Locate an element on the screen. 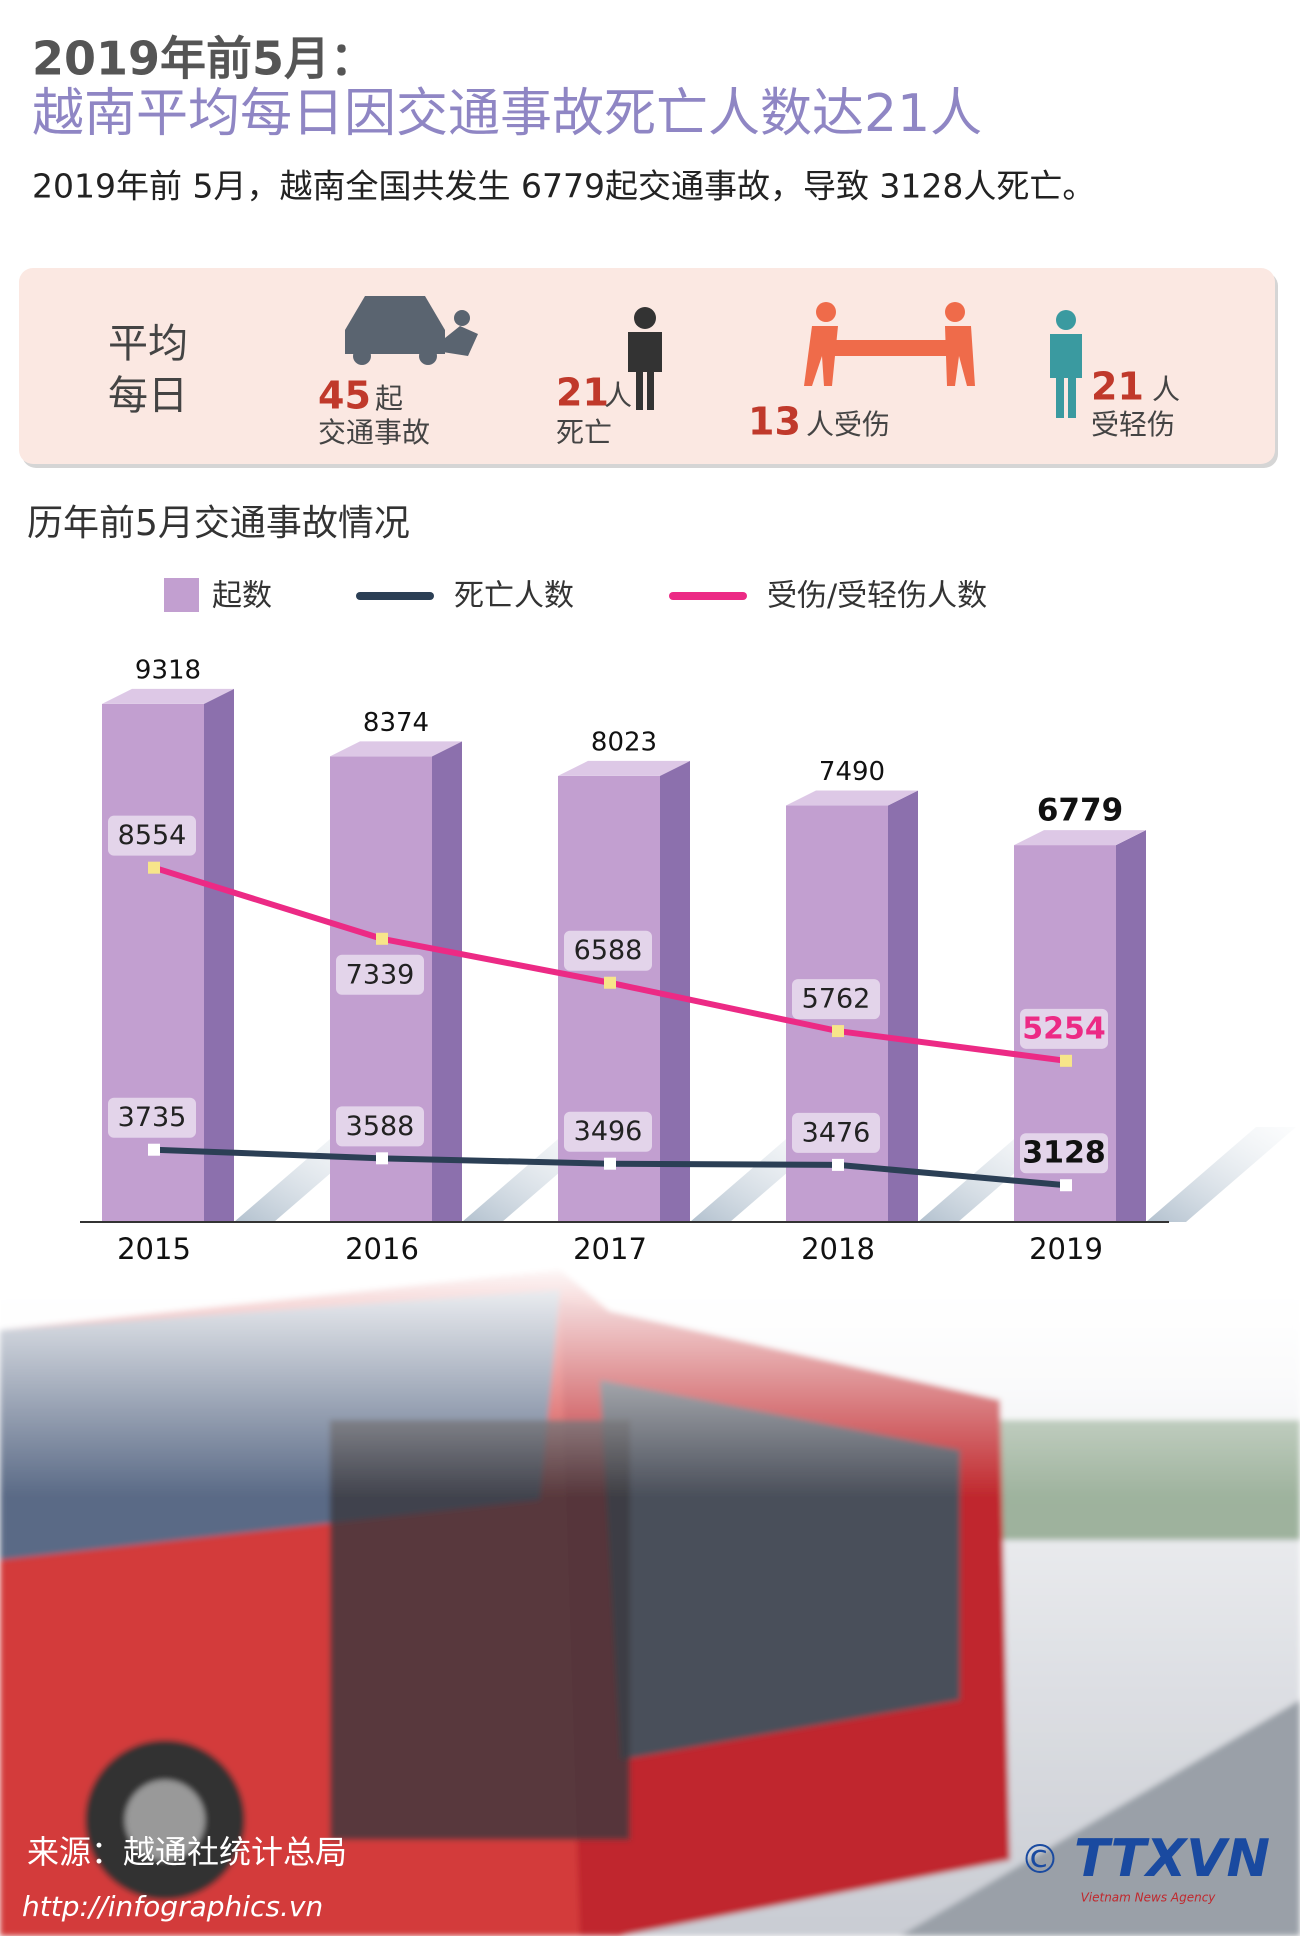 The image size is (1300, 1936). title-line1: 2019年前5月： is located at coordinates (204, 59).